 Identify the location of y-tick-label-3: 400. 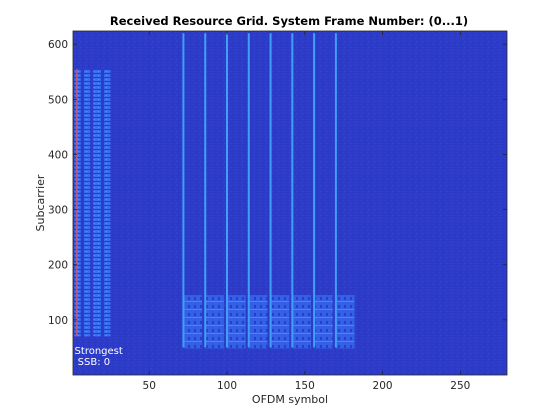
(58, 155).